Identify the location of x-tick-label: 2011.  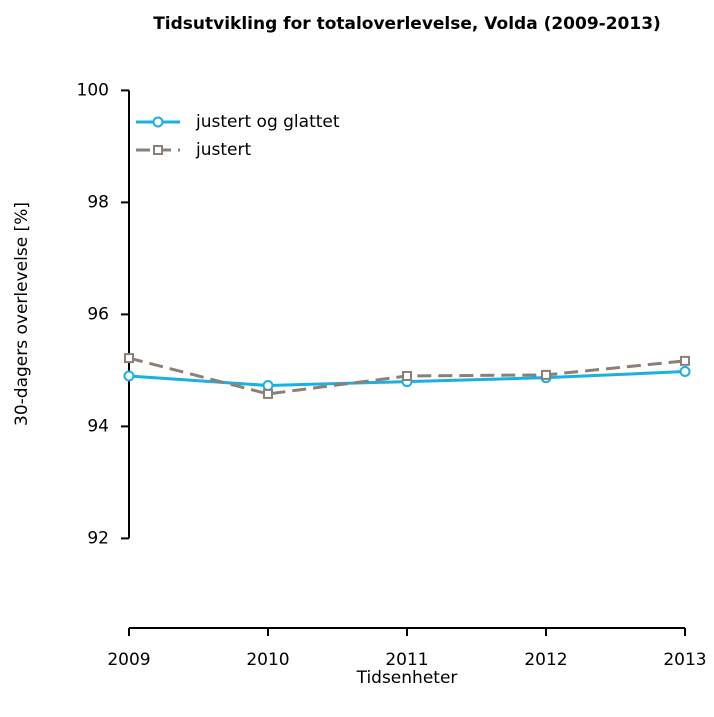
(406, 660).